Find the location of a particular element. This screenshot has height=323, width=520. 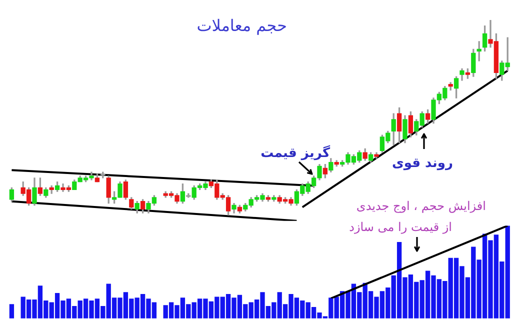

annotation: گریز قیمت is located at coordinates (295, 153).